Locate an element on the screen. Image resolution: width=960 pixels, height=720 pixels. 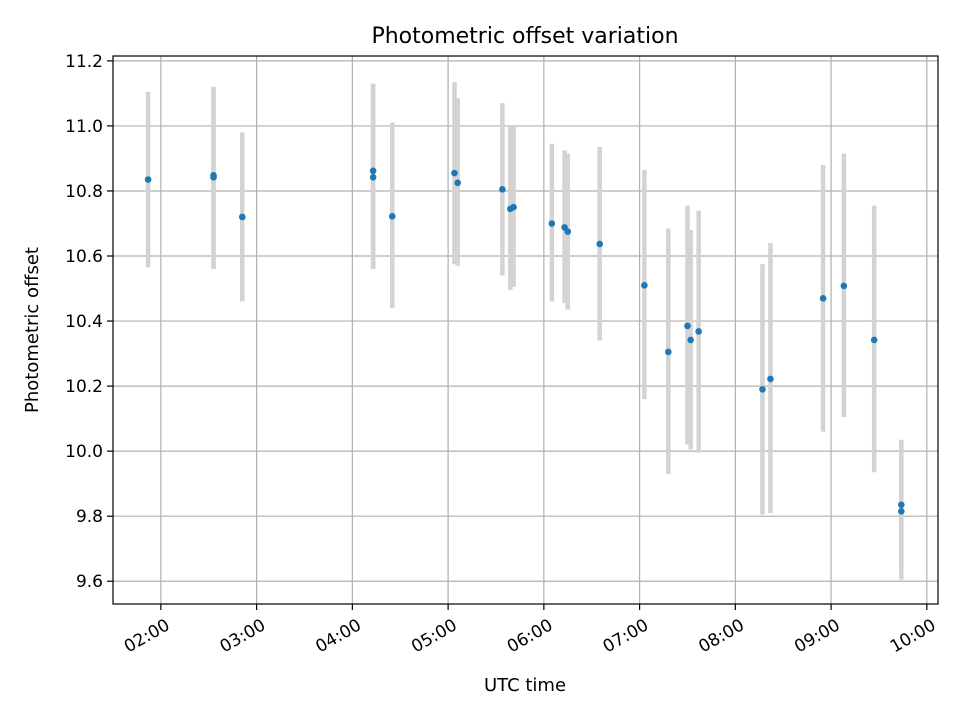
x-tick-label: 03:00 is located at coordinates (243, 636).